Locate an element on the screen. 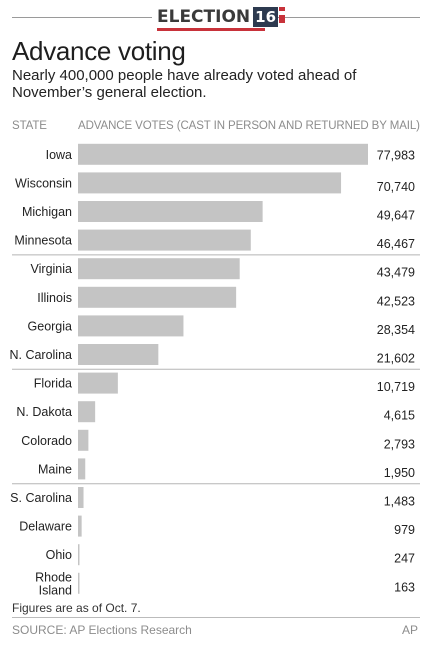 The image size is (435, 650). chart-title: Advance voting is located at coordinates (99, 51).